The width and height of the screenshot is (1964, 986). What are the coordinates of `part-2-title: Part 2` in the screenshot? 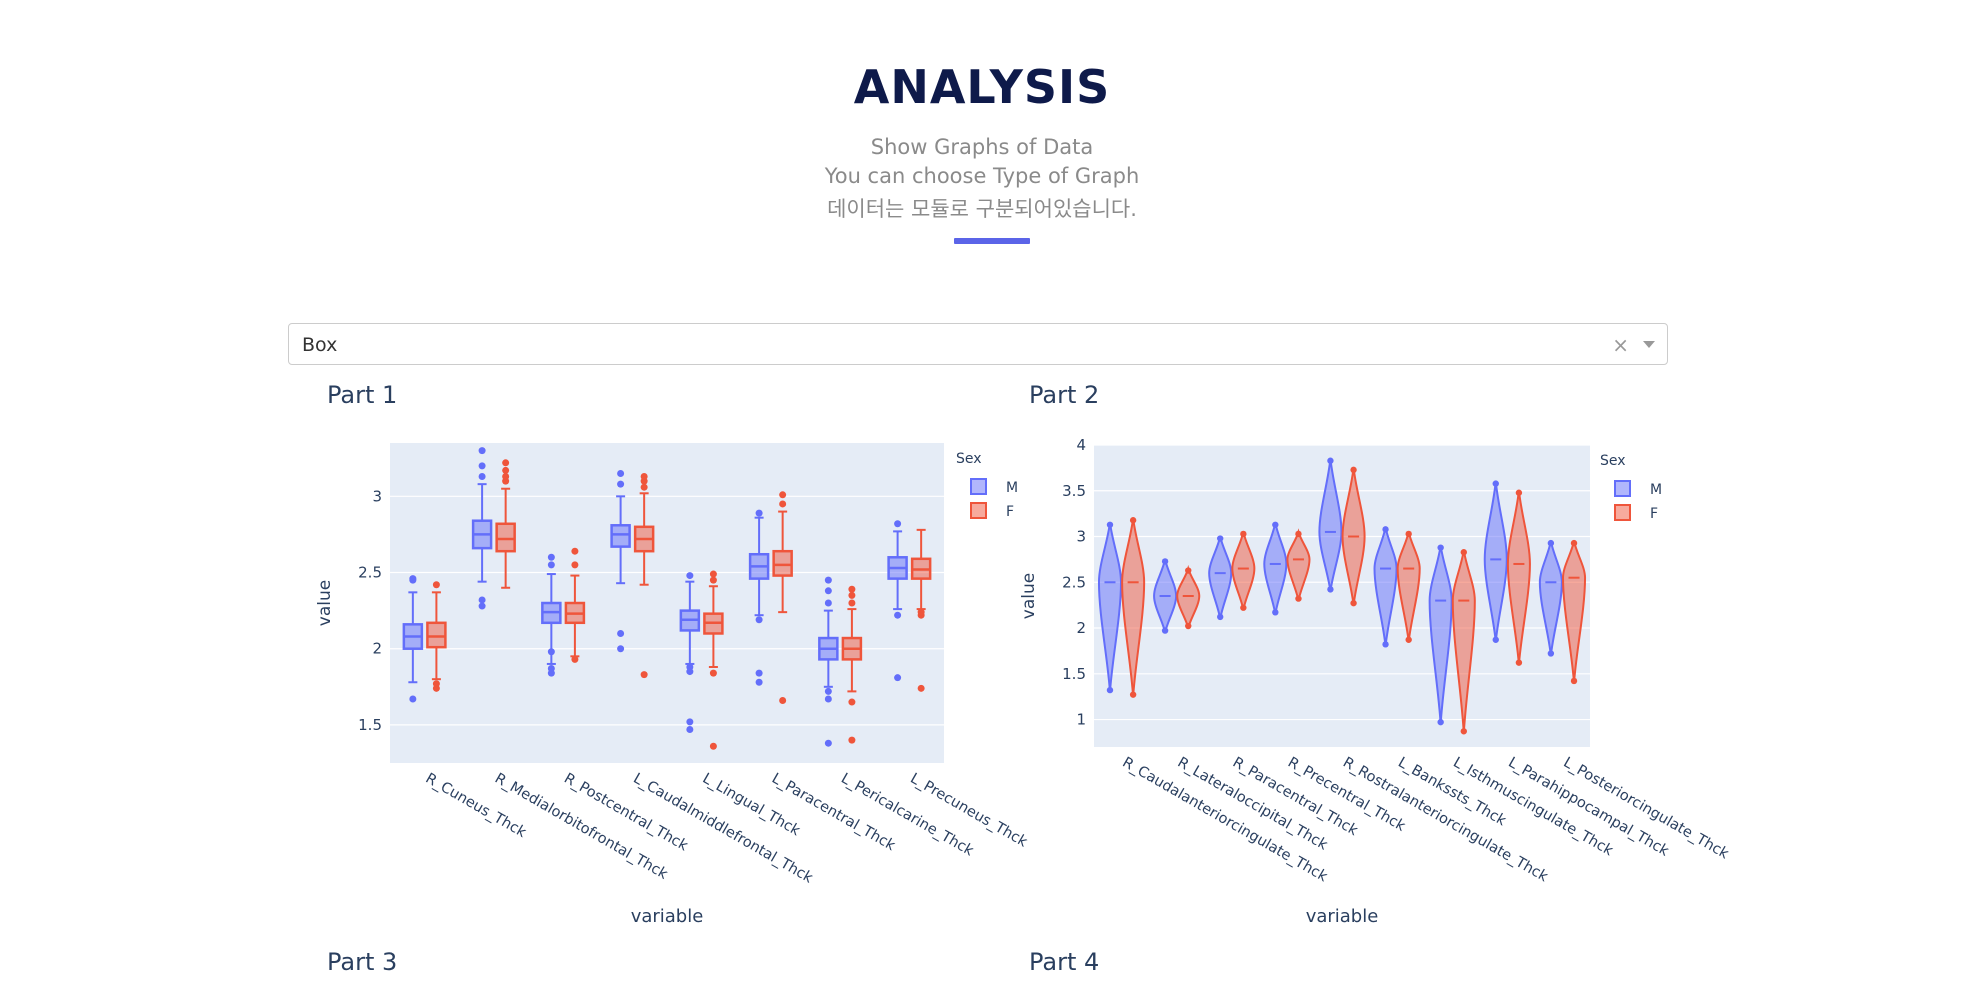 It's located at (1064, 395).